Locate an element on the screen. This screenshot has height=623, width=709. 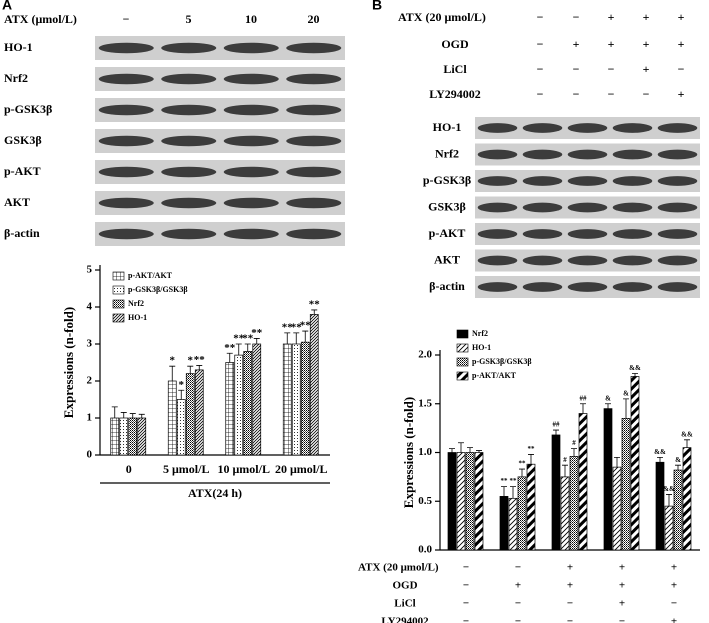
significance-label: & is located at coordinates (626, 393).